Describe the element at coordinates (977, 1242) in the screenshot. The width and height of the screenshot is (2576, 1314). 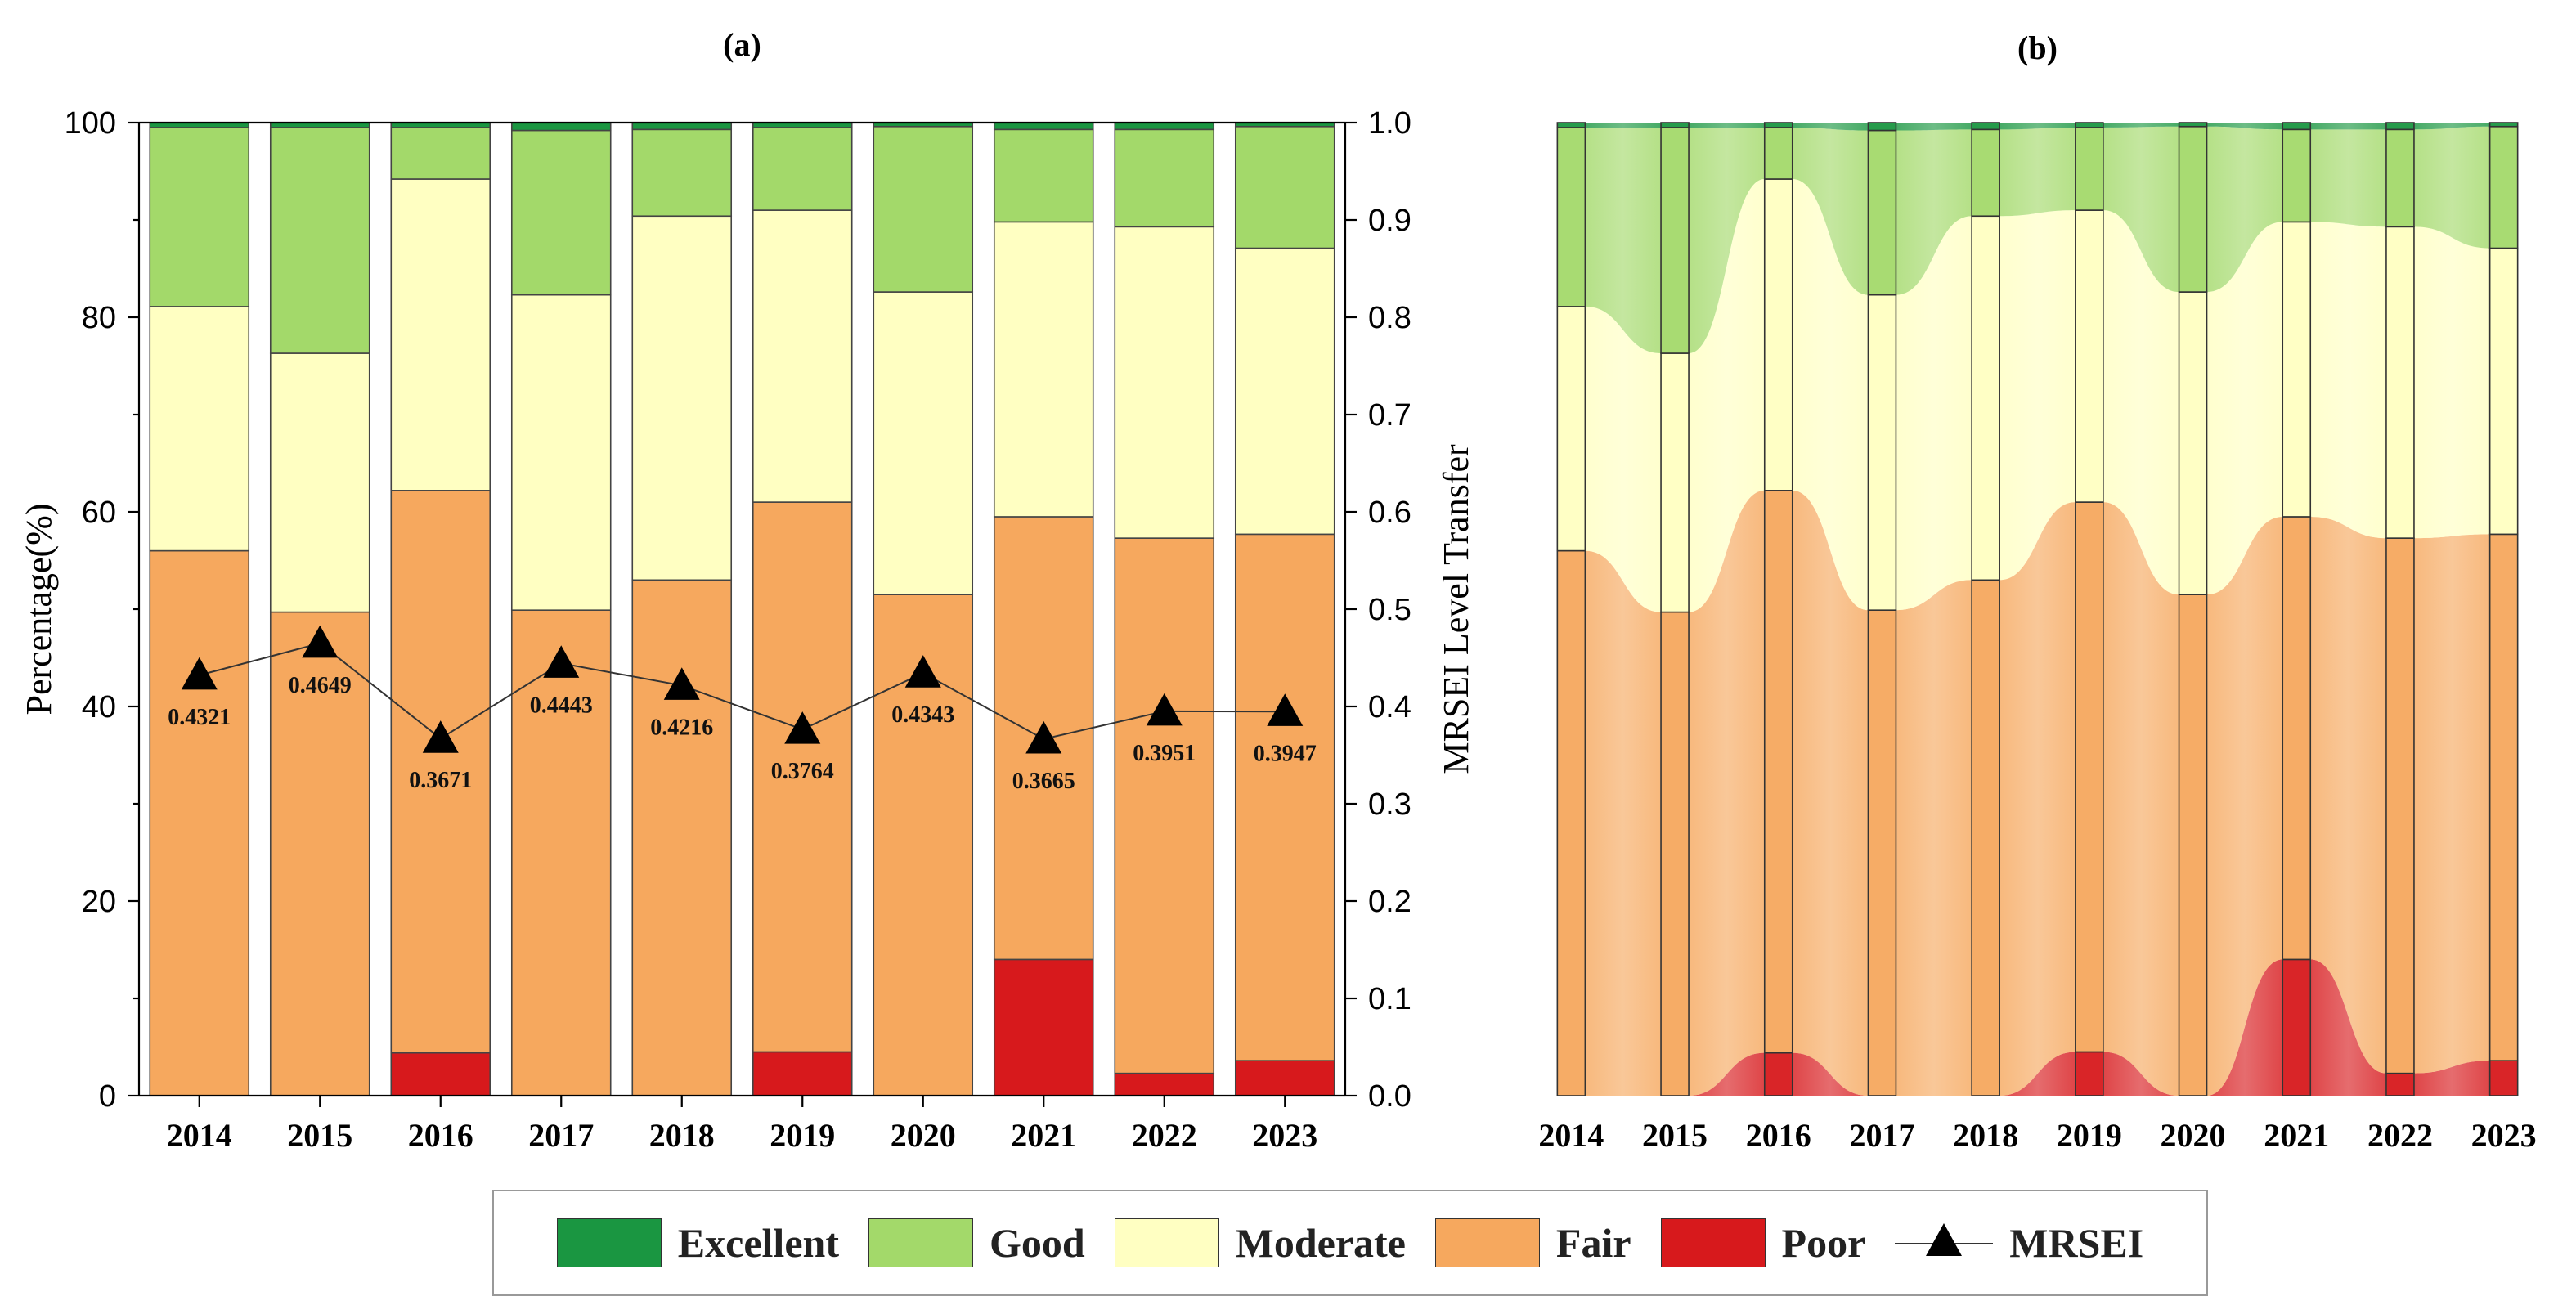
I see `legend-item-good: Good` at that location.